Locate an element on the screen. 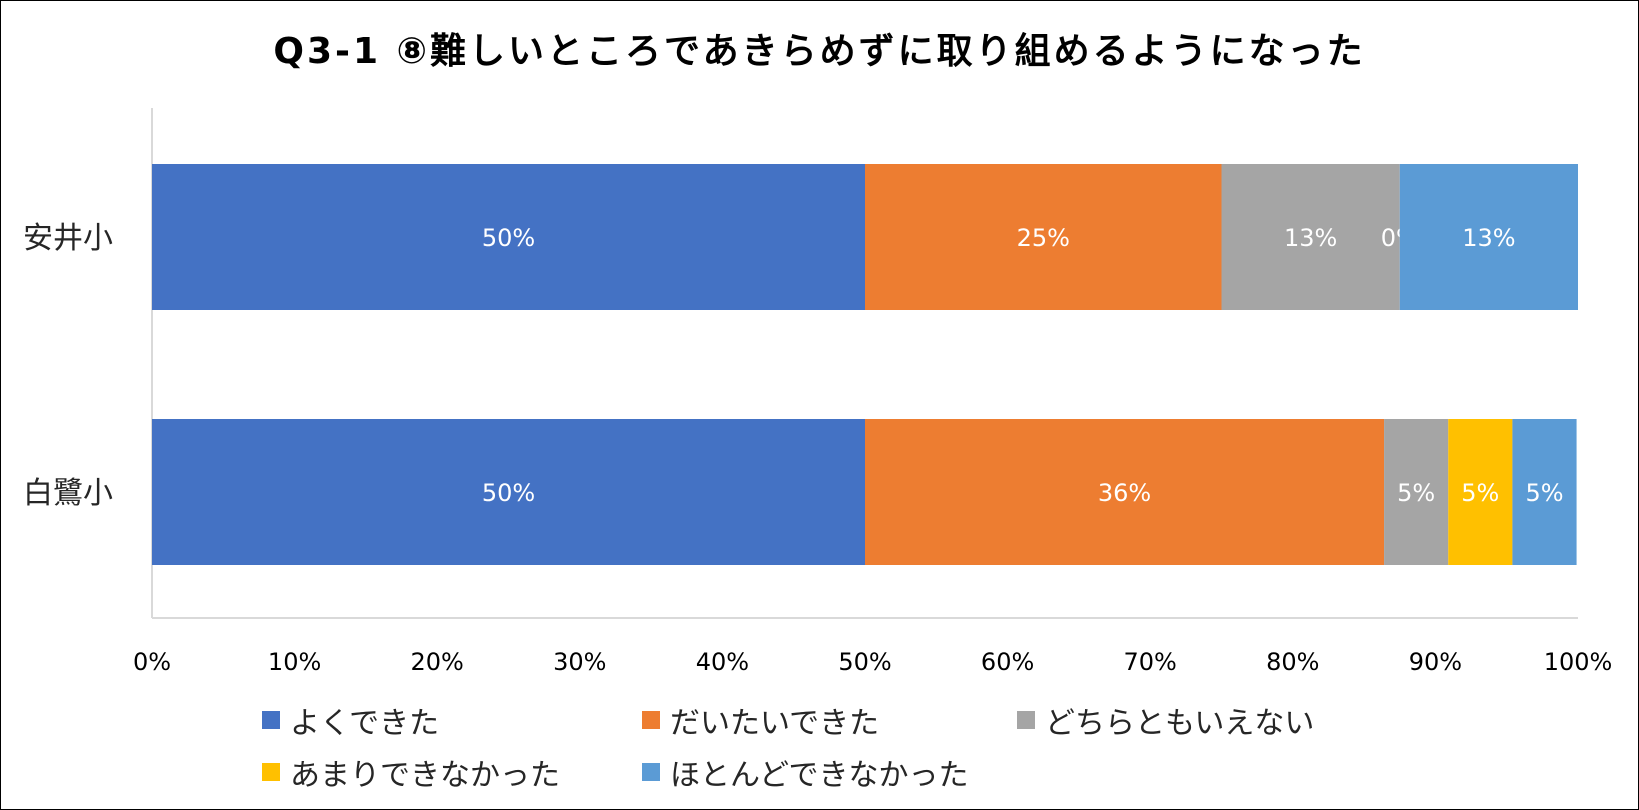  x-tick-label: 40% is located at coordinates (722, 662).